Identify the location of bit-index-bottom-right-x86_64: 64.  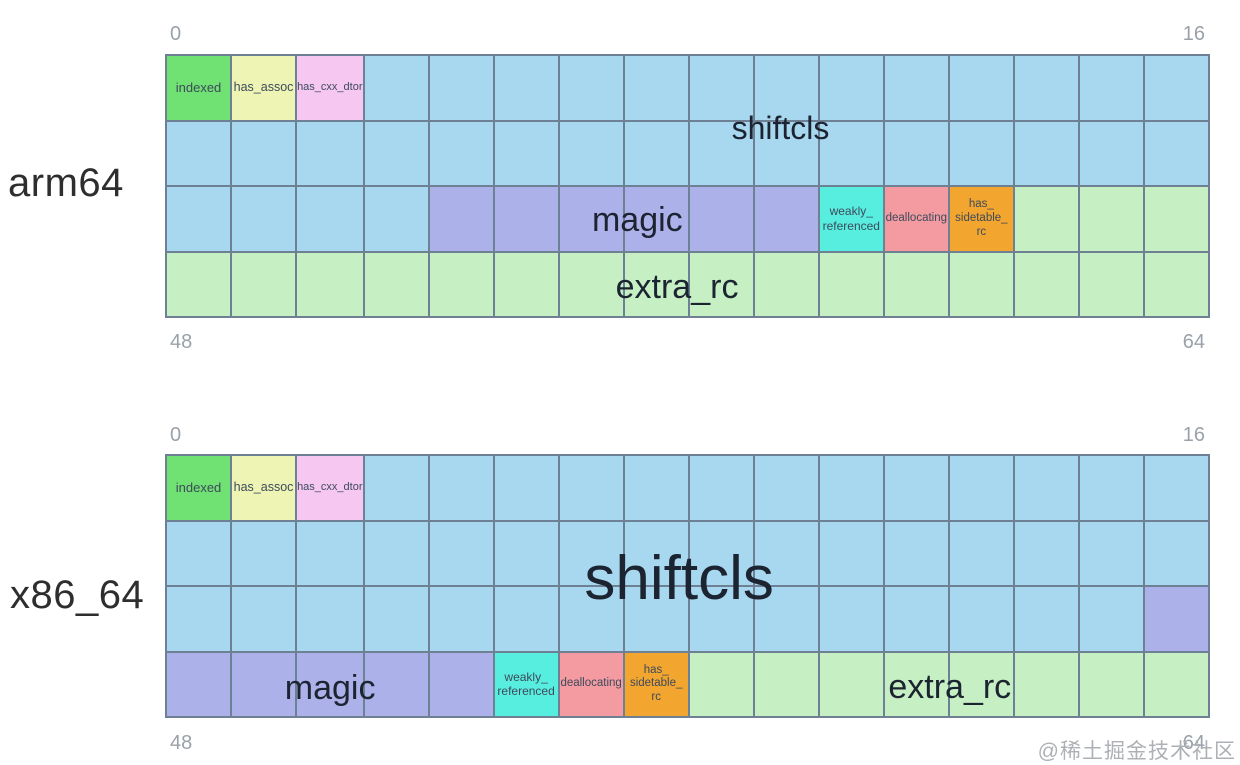
(1193, 743).